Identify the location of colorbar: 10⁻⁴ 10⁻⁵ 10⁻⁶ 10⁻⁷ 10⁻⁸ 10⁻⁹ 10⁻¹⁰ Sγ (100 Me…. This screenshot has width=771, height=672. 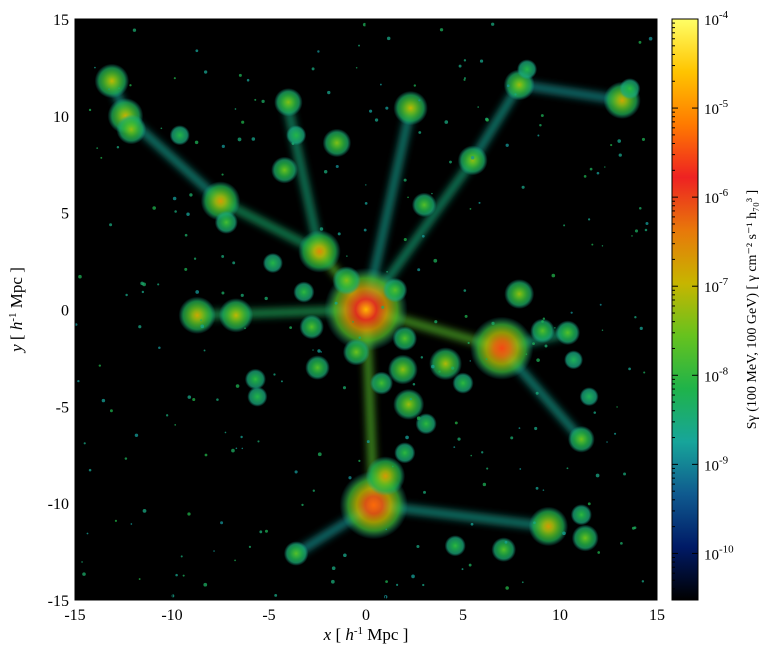
(715, 305).